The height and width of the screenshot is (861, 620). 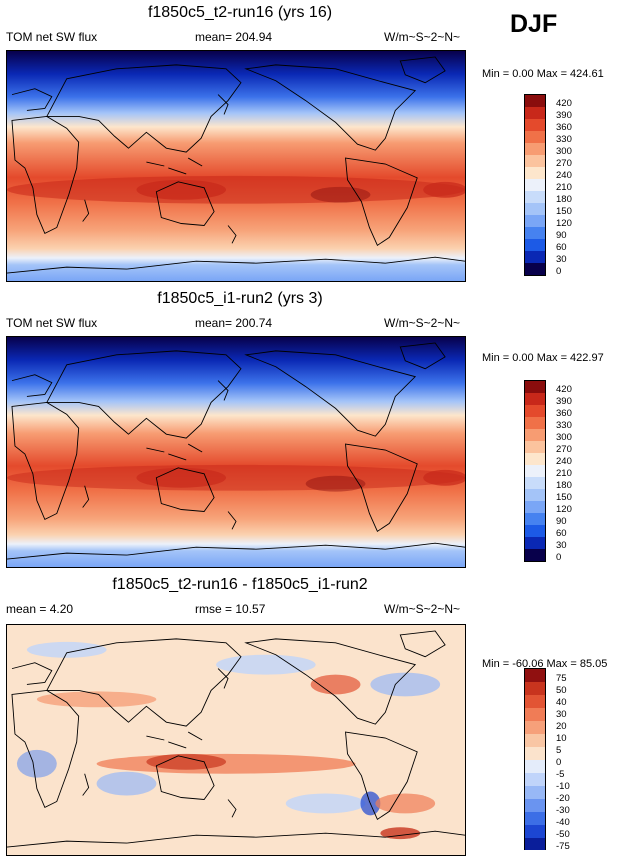 What do you see at coordinates (543, 358) in the screenshot?
I see `panel2-minmax: Min = 0.00 Max = 422.97` at bounding box center [543, 358].